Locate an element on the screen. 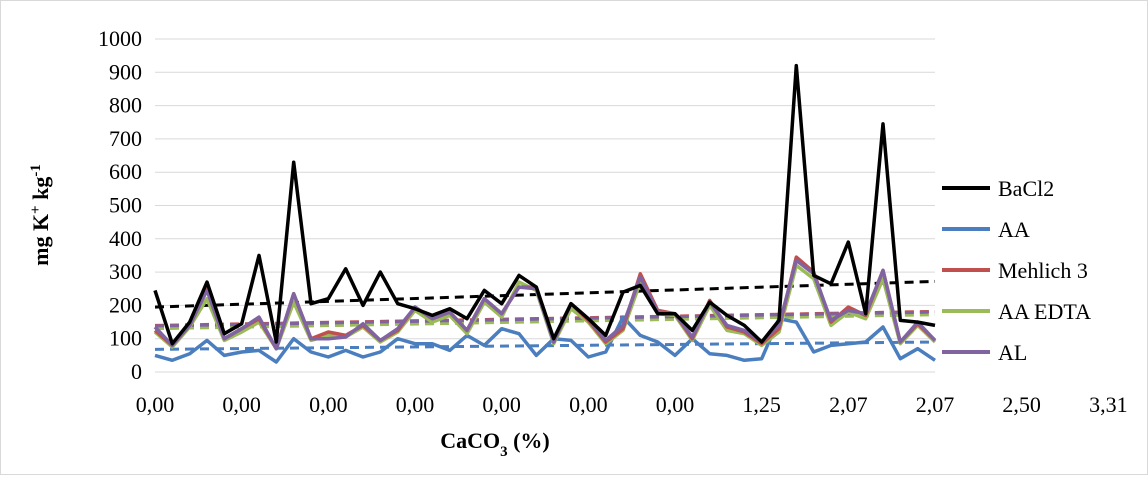 This screenshot has height=480, width=1148. x-axis-title-base: CaCO is located at coordinates (470, 440).